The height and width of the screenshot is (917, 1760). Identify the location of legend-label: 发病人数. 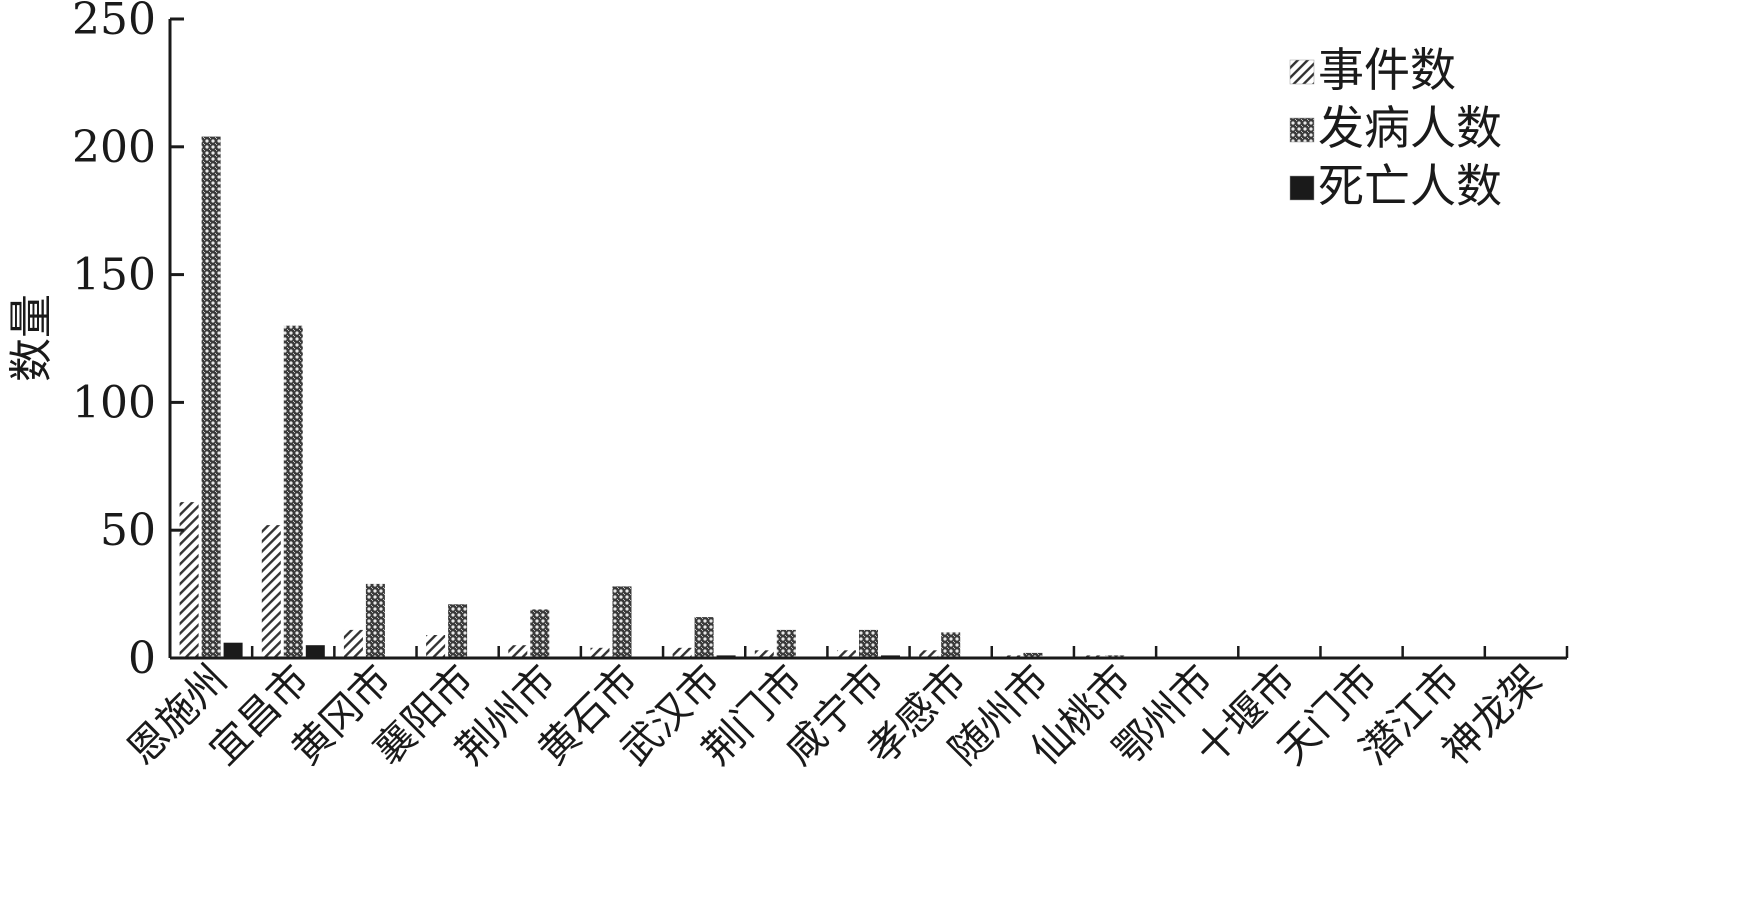
(1410, 128).